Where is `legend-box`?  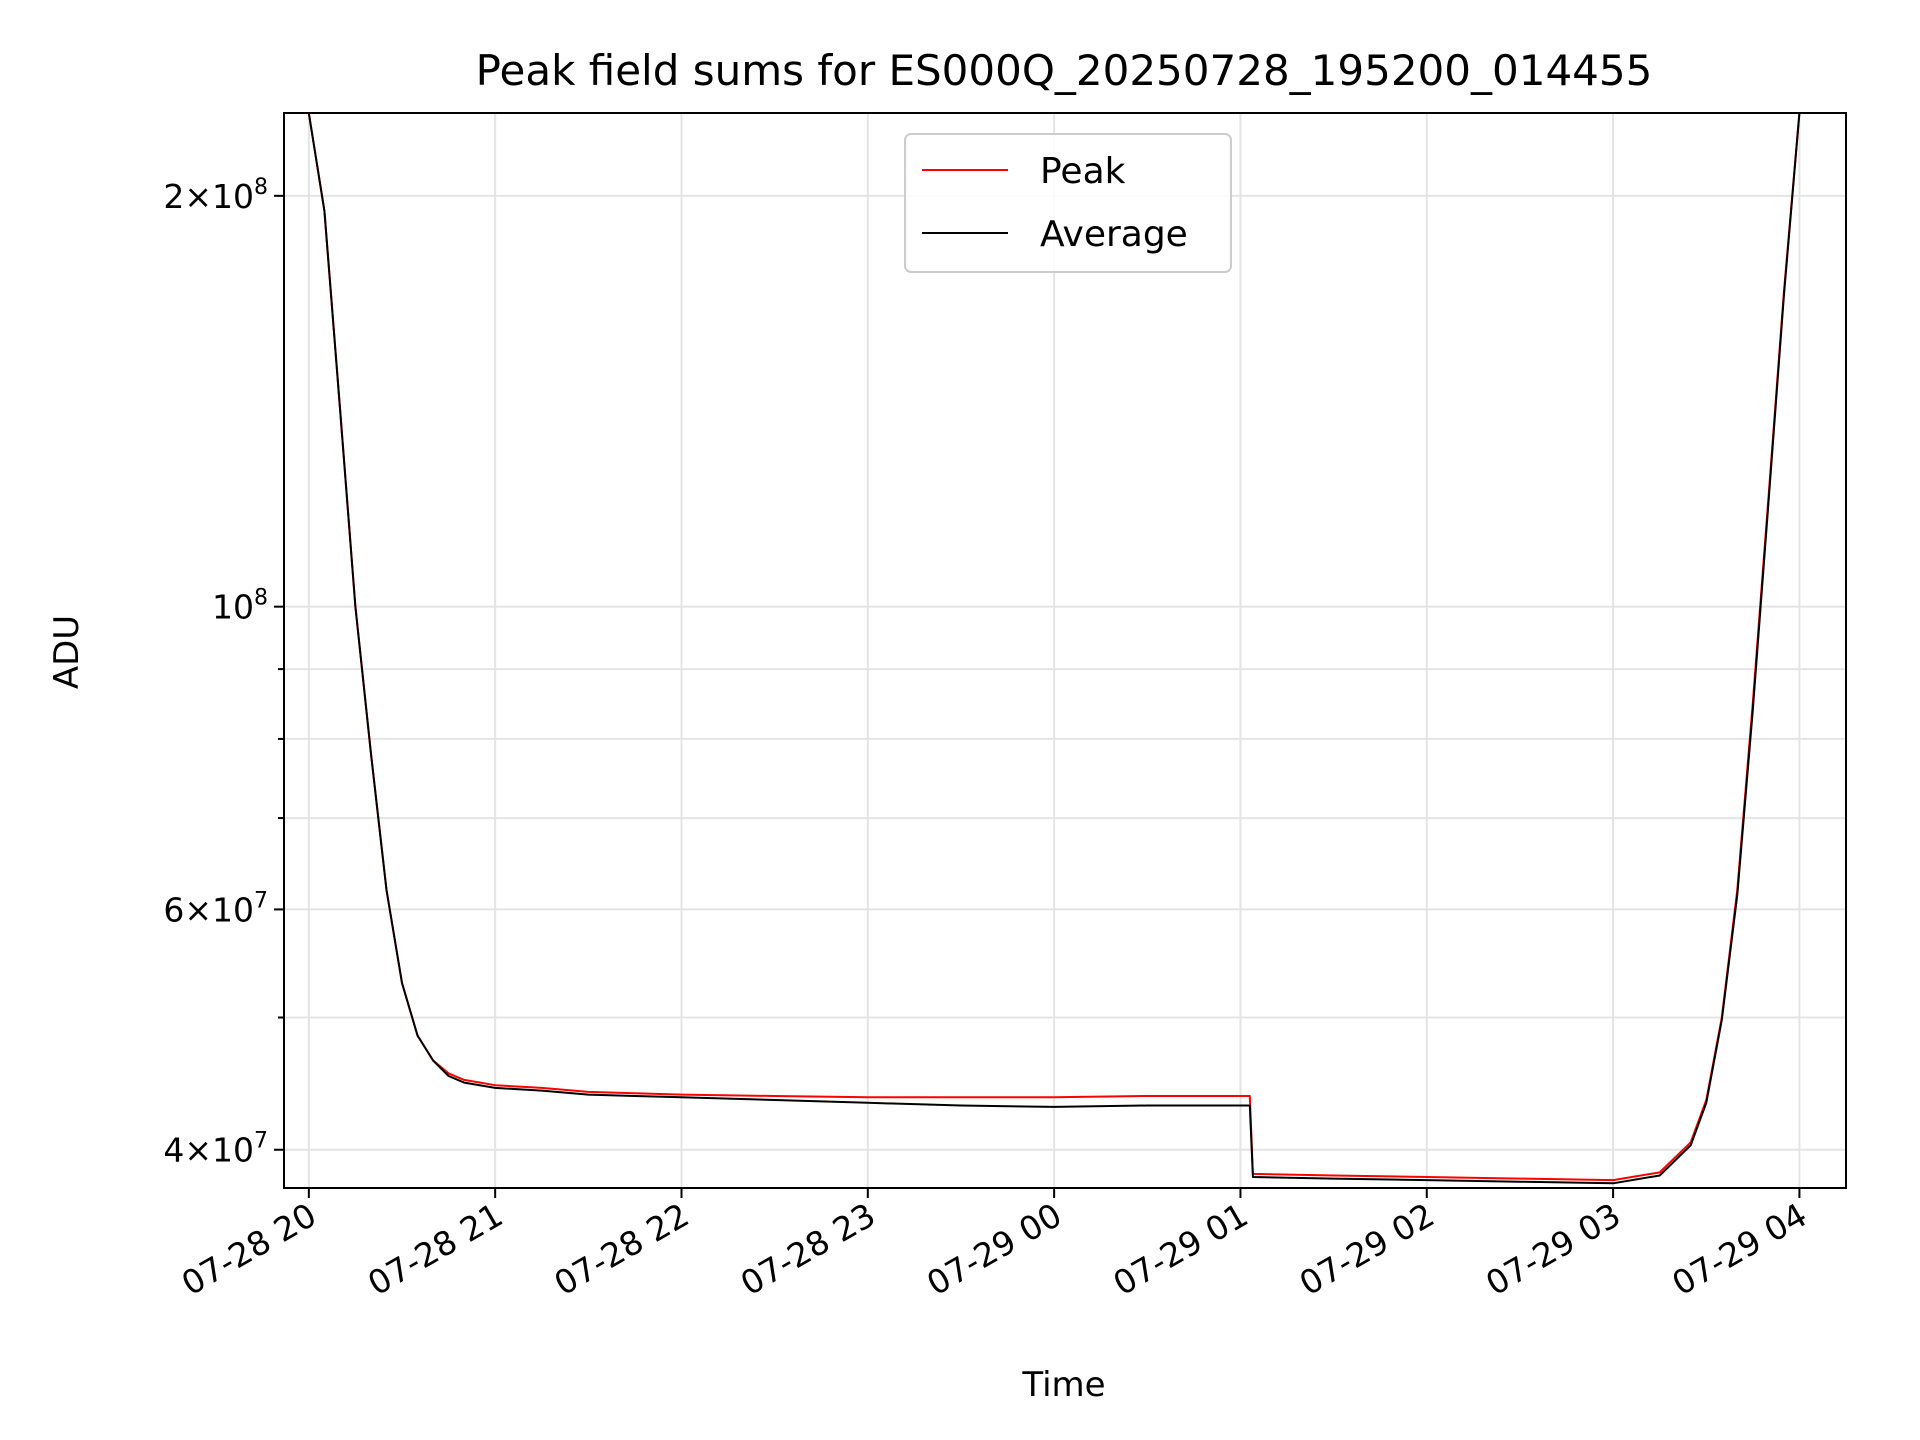 legend-box is located at coordinates (1068, 203).